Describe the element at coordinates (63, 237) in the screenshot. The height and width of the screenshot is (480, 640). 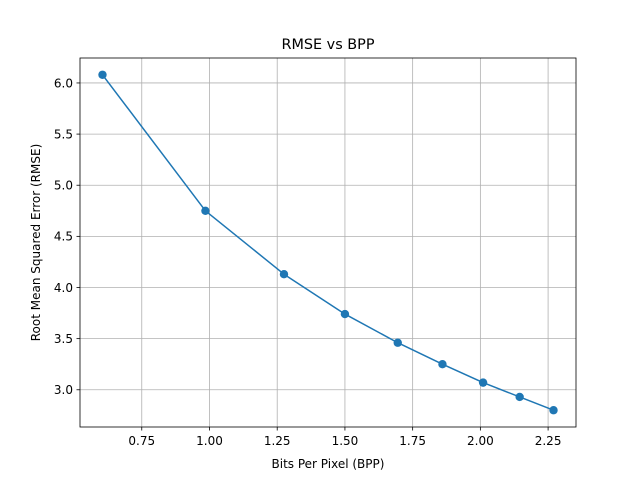
I see `y-tick-label: 4.5` at that location.